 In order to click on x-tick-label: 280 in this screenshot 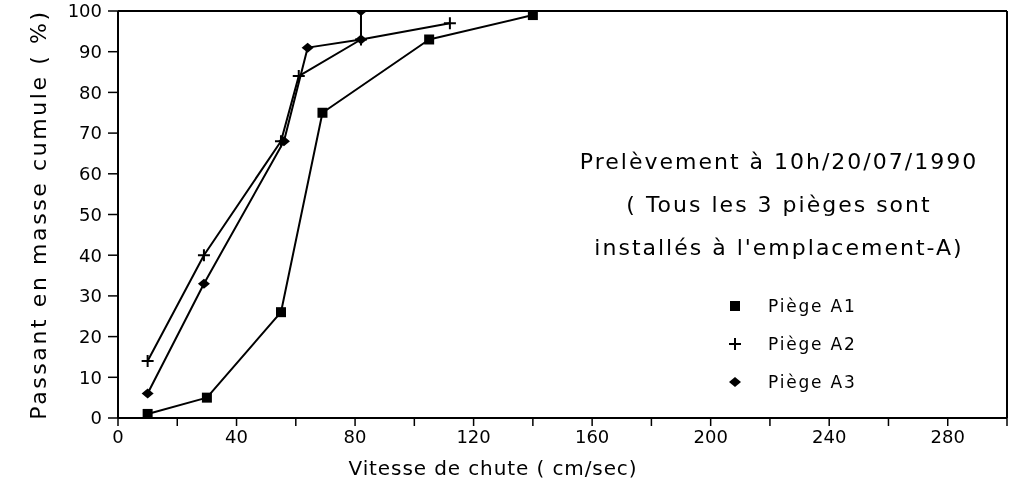, I will do `click(947, 436)`.